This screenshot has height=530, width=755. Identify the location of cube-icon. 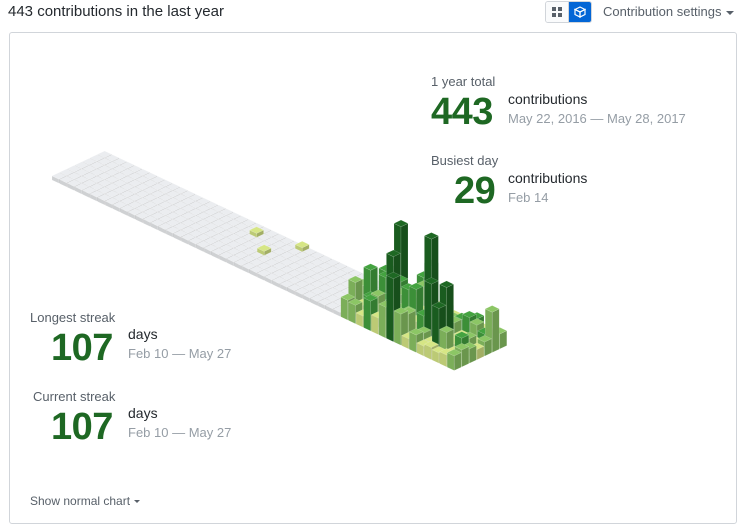
(580, 12).